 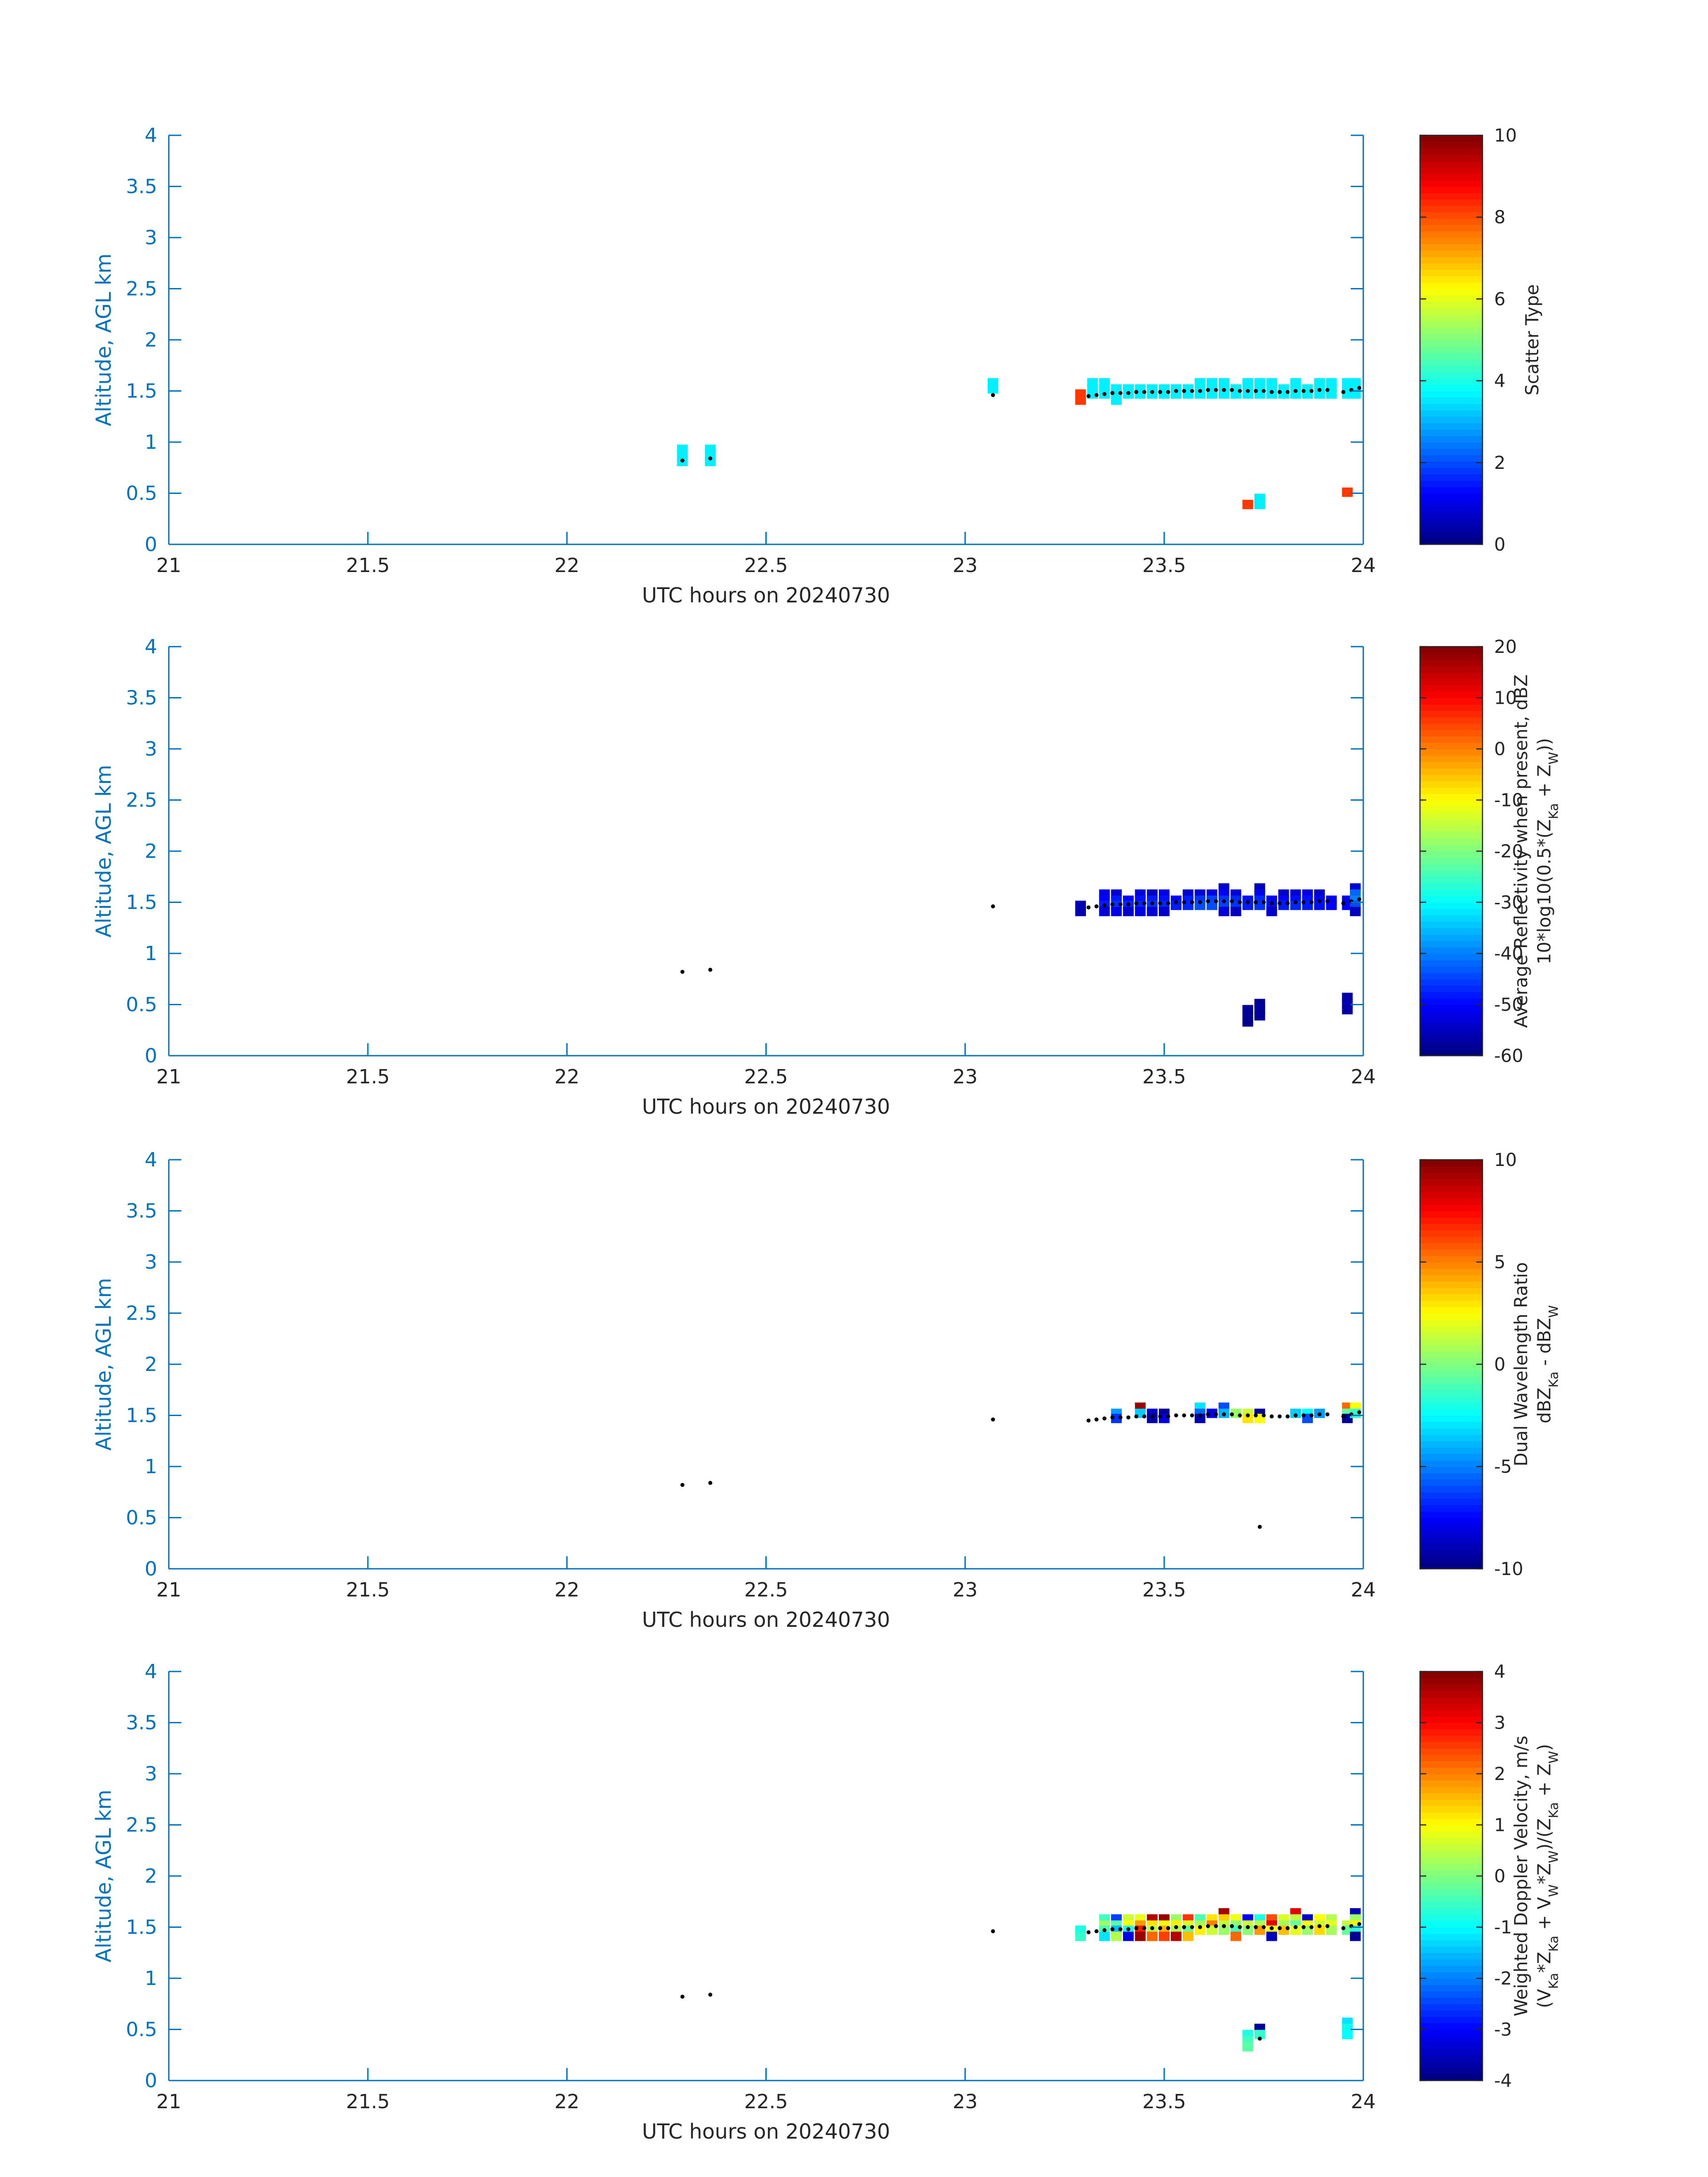 What do you see at coordinates (1499, 545) in the screenshot?
I see `colorbar-tick-label: 0` at bounding box center [1499, 545].